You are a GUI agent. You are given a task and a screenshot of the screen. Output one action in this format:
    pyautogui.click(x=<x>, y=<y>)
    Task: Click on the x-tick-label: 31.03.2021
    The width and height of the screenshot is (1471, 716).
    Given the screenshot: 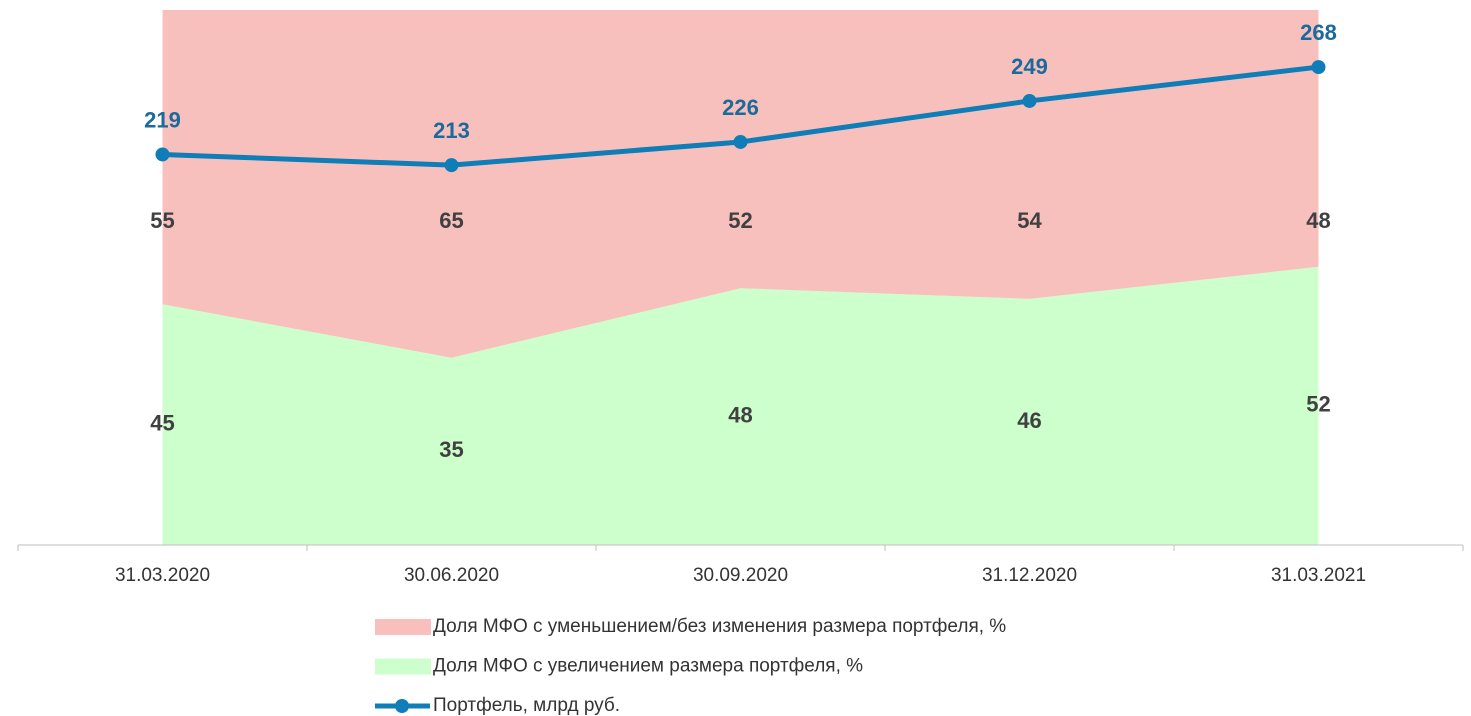 What is the action you would take?
    pyautogui.click(x=1318, y=575)
    